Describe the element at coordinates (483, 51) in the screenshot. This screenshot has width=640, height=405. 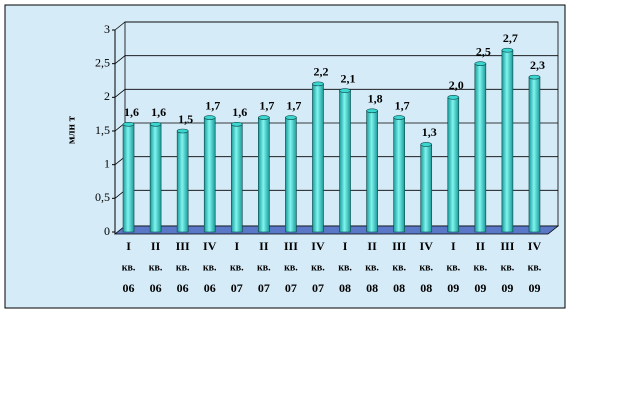
I see `value-label: 2,5` at that location.